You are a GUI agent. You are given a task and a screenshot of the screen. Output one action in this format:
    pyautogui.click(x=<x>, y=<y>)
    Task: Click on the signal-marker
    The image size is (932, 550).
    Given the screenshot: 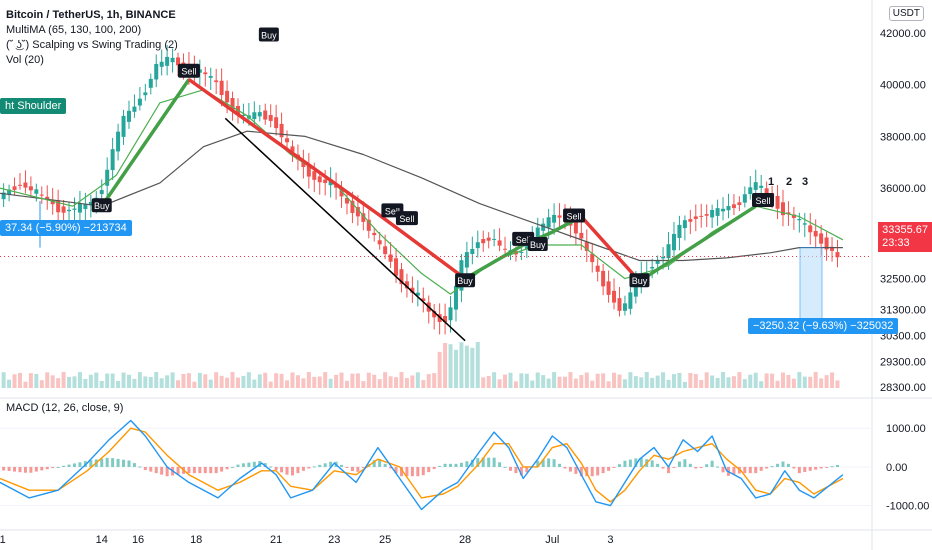 What is the action you would take?
    pyautogui.click(x=763, y=200)
    